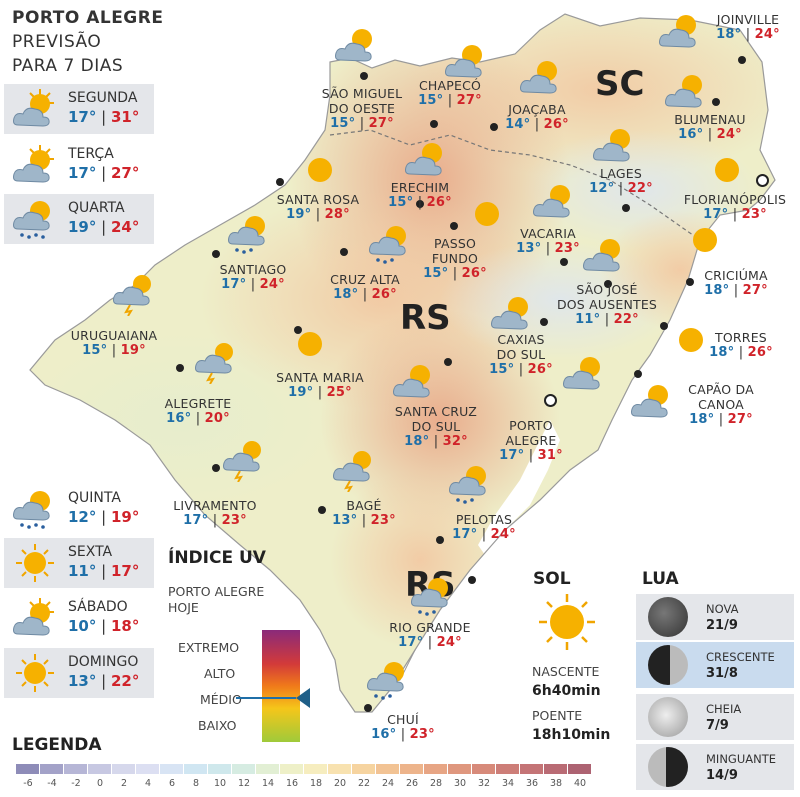  What do you see at coordinates (94, 498) in the screenshot?
I see `forecast-day-label: QUINTA` at bounding box center [94, 498].